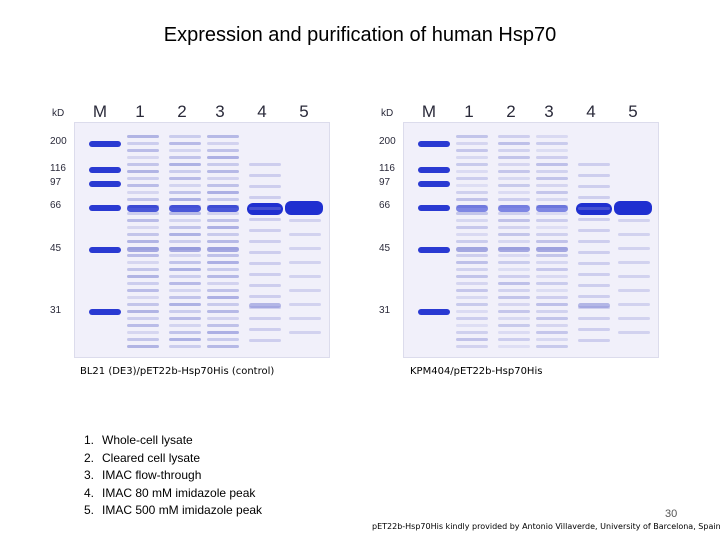 The width and height of the screenshot is (720, 540). What do you see at coordinates (429, 111) in the screenshot?
I see `lane-label-marker: M` at bounding box center [429, 111].